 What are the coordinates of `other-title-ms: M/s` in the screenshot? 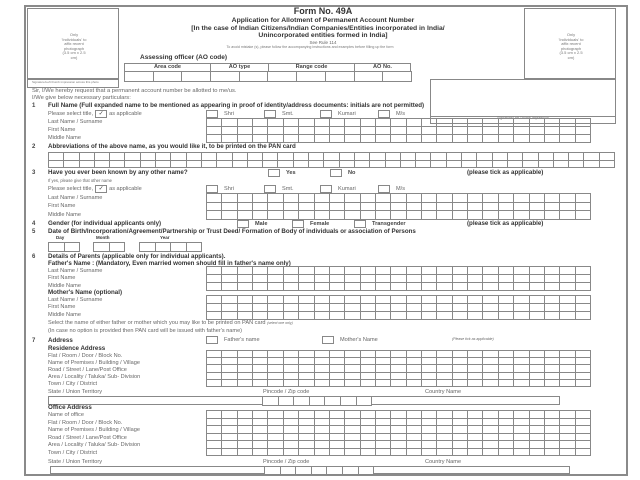 It's located at (391, 189).